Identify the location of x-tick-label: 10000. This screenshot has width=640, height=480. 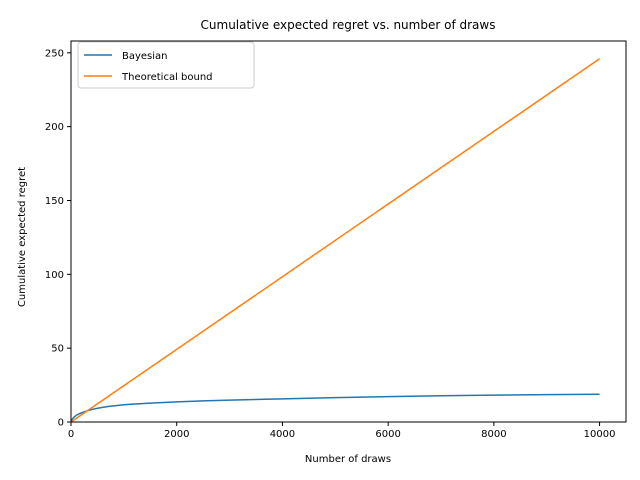
(600, 434).